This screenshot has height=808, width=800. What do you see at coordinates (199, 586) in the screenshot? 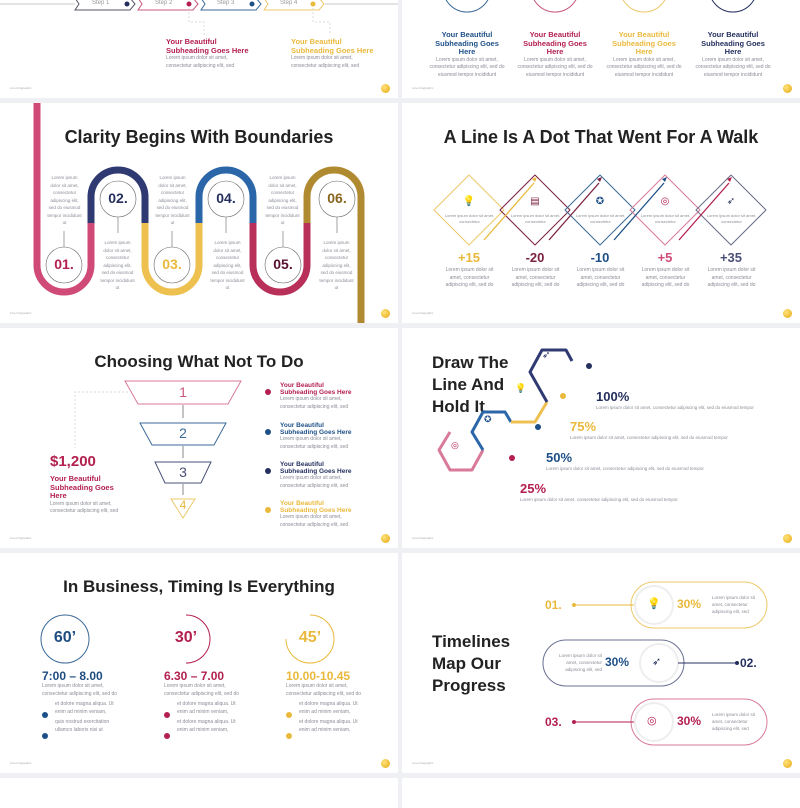
I see `slide-title: In Business, Timing Is Everything` at bounding box center [199, 586].